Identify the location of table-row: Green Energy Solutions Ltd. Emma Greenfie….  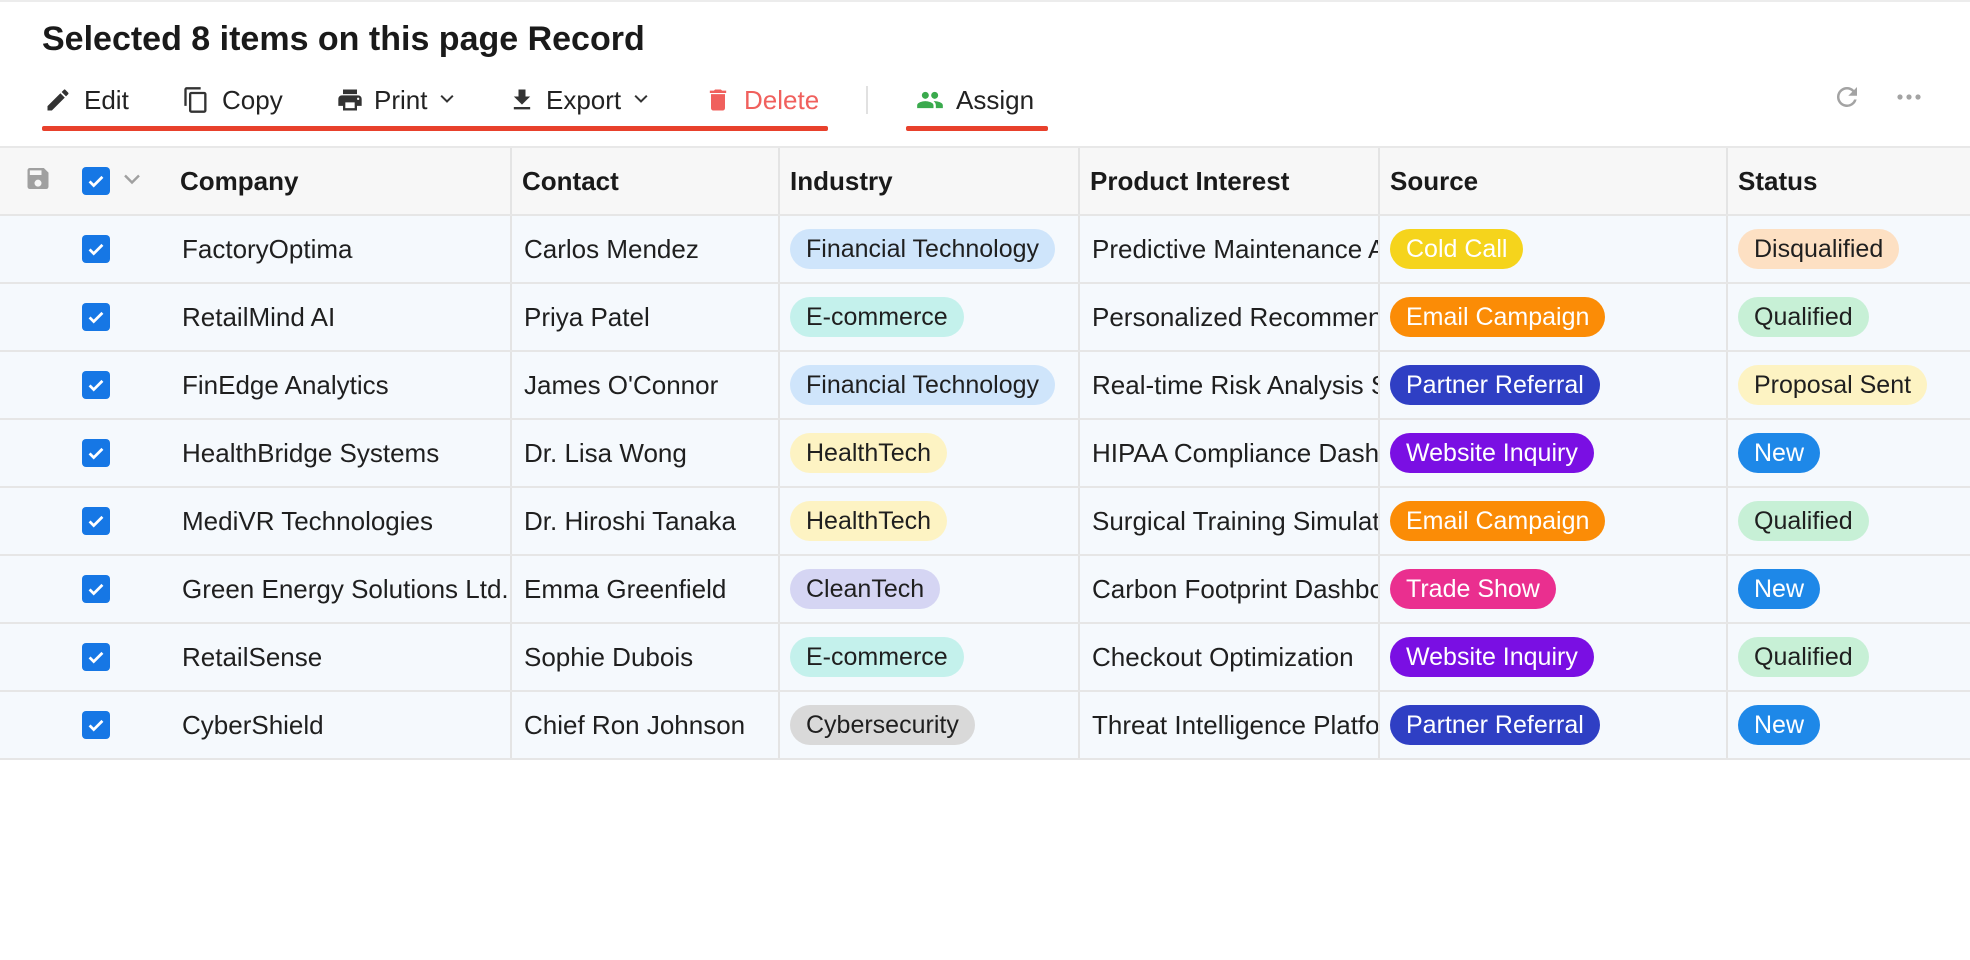
(985, 590).